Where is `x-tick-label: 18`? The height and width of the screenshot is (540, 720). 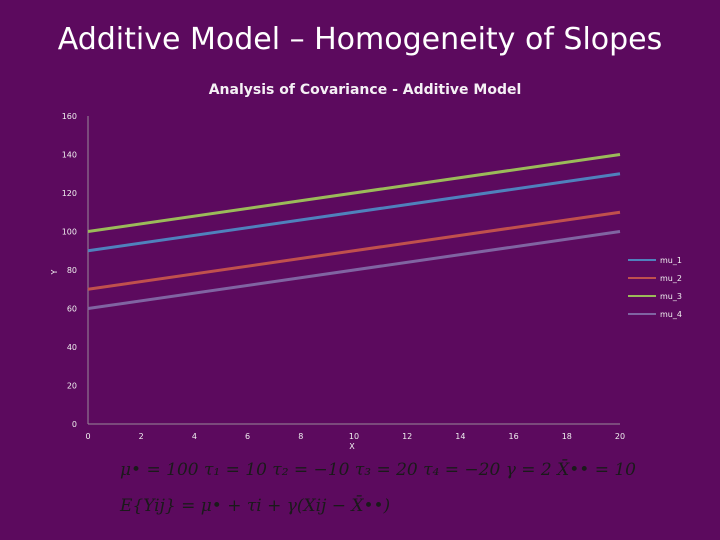
x-tick-label: 18 is located at coordinates (567, 436).